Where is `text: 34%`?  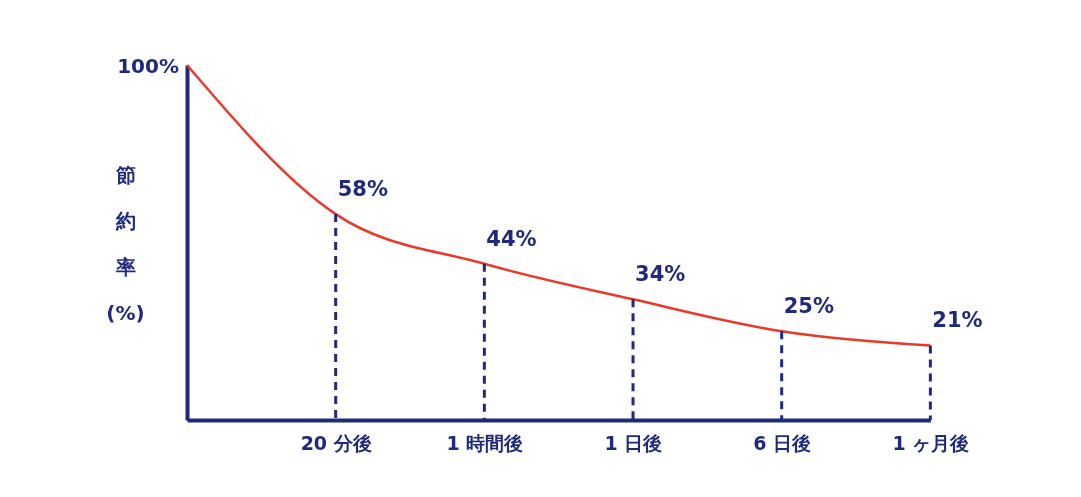
text: 34% is located at coordinates (660, 274).